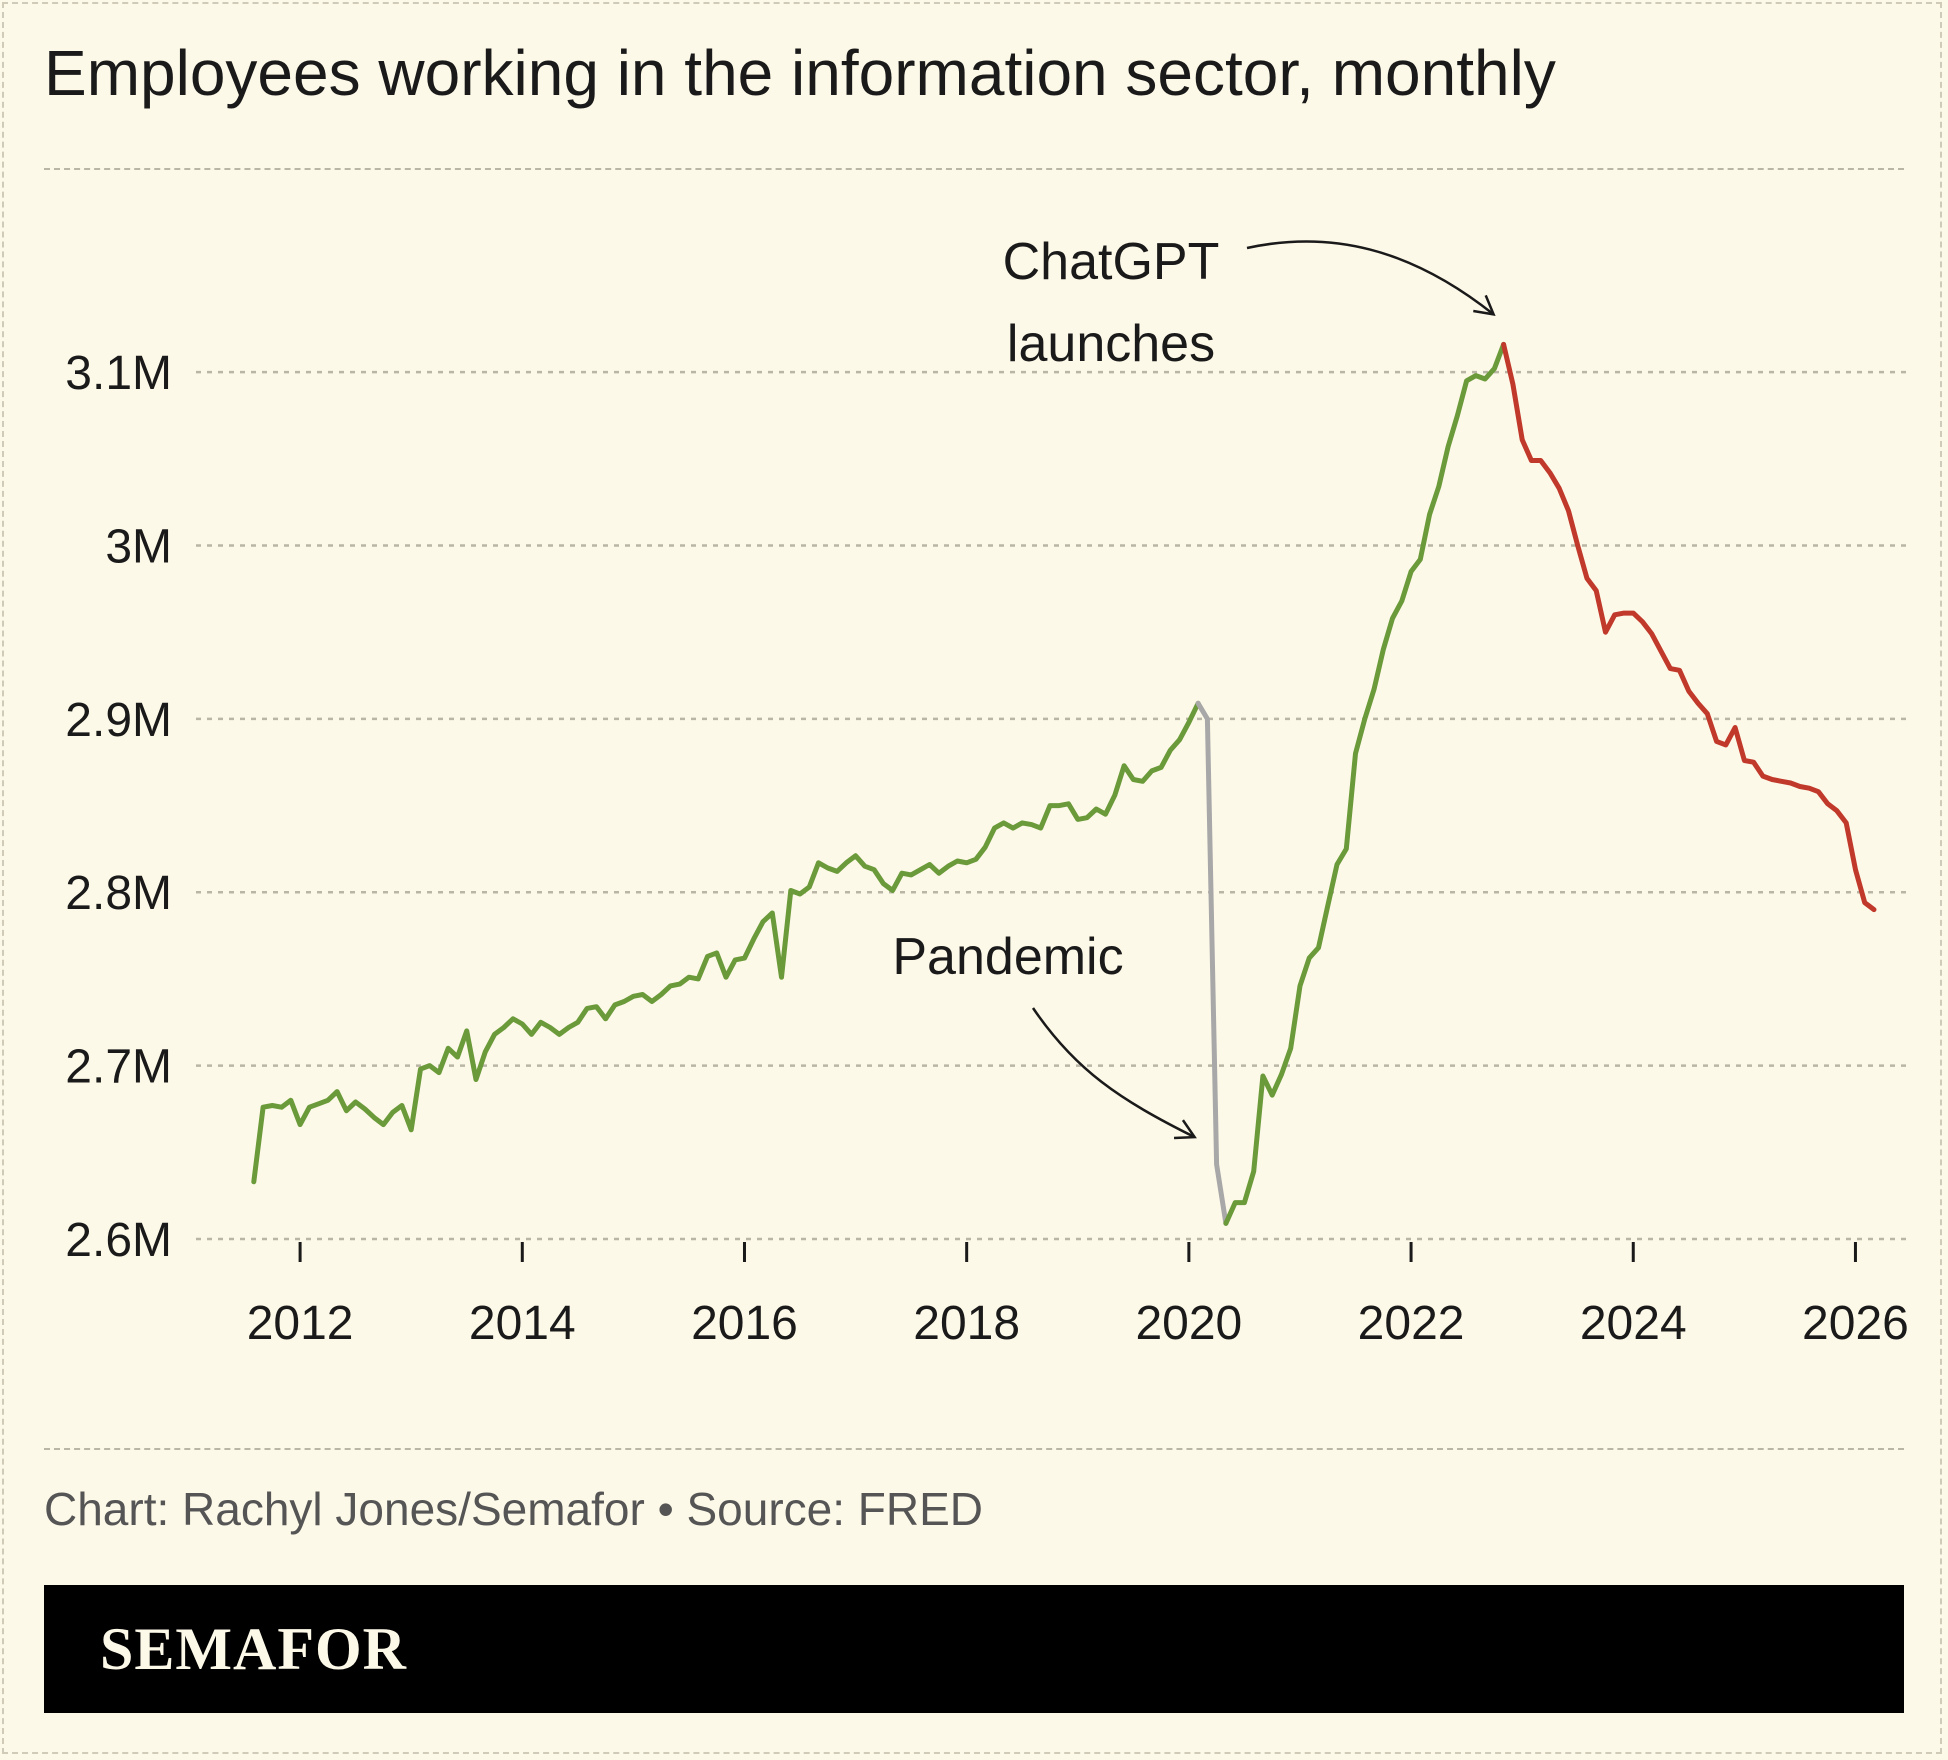  Describe the element at coordinates (1111, 262) in the screenshot. I see `annotation-label: ChatGPT` at that location.